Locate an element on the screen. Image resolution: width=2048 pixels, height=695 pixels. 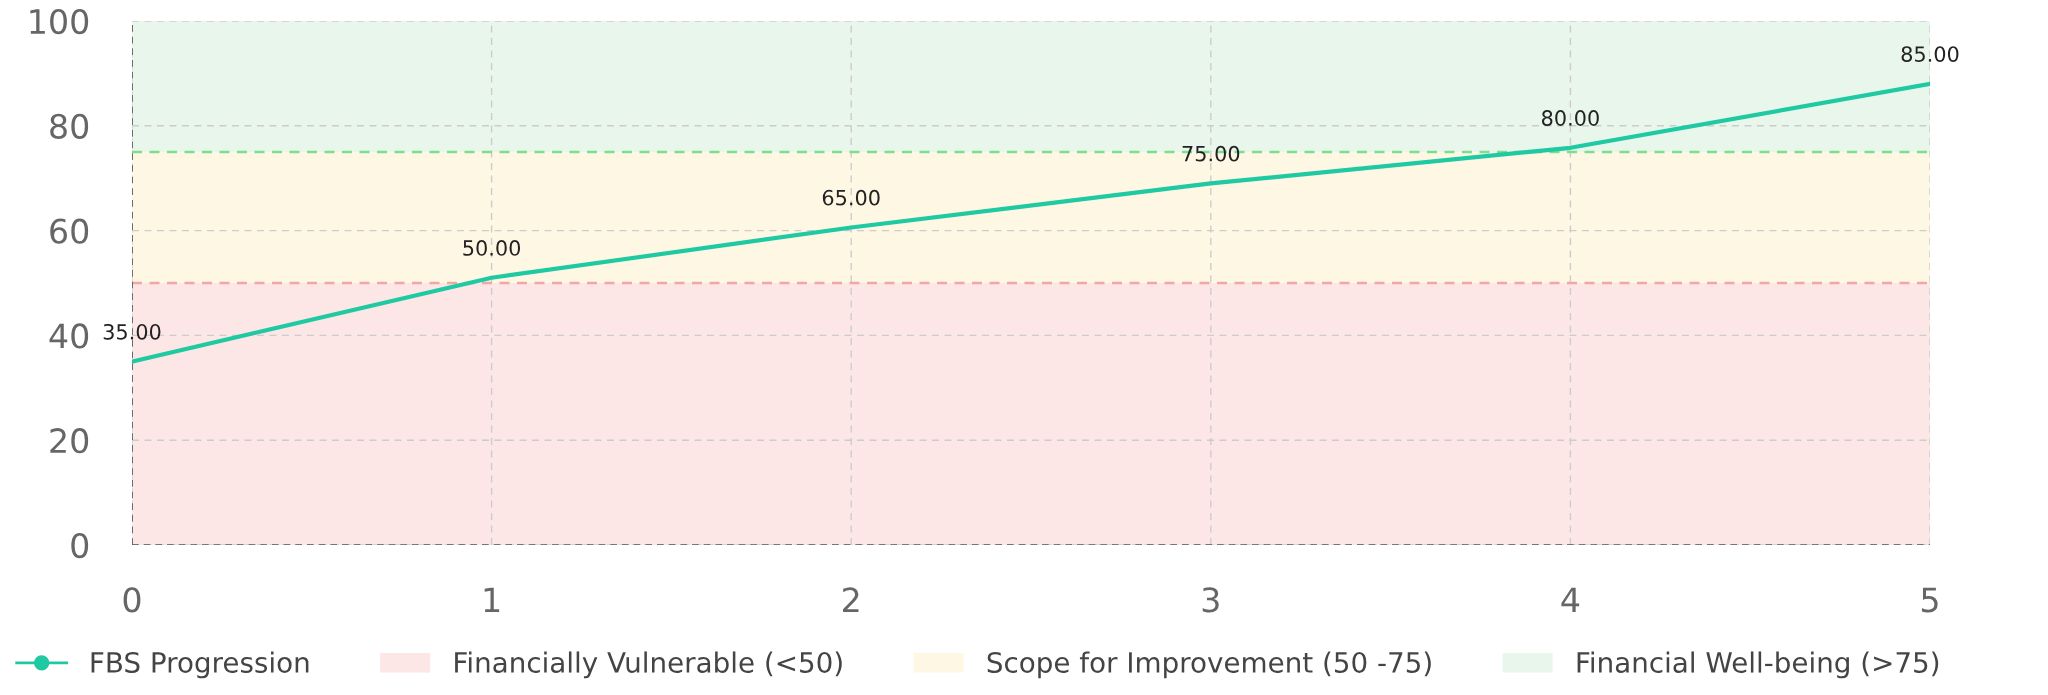
y-tick-label: 80 is located at coordinates (69, 126).